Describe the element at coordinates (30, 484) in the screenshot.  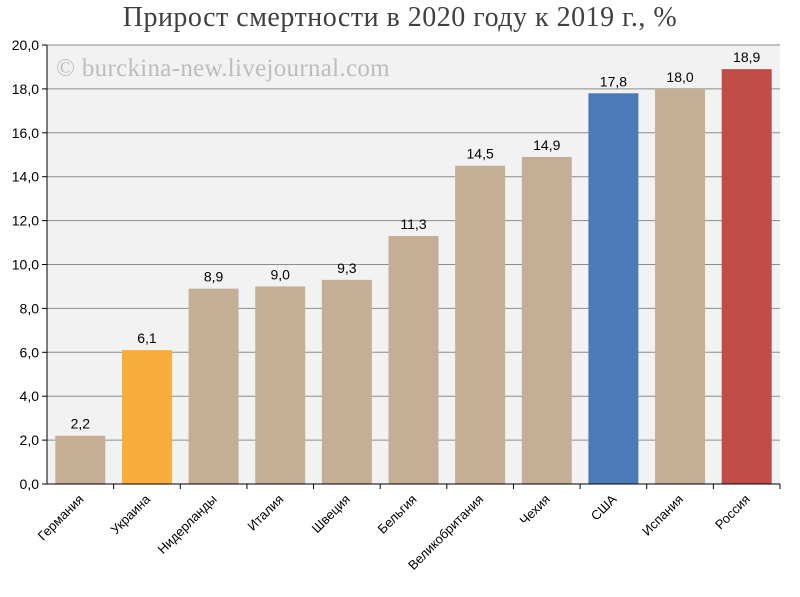
I see `y-tick-label: 0,0` at that location.